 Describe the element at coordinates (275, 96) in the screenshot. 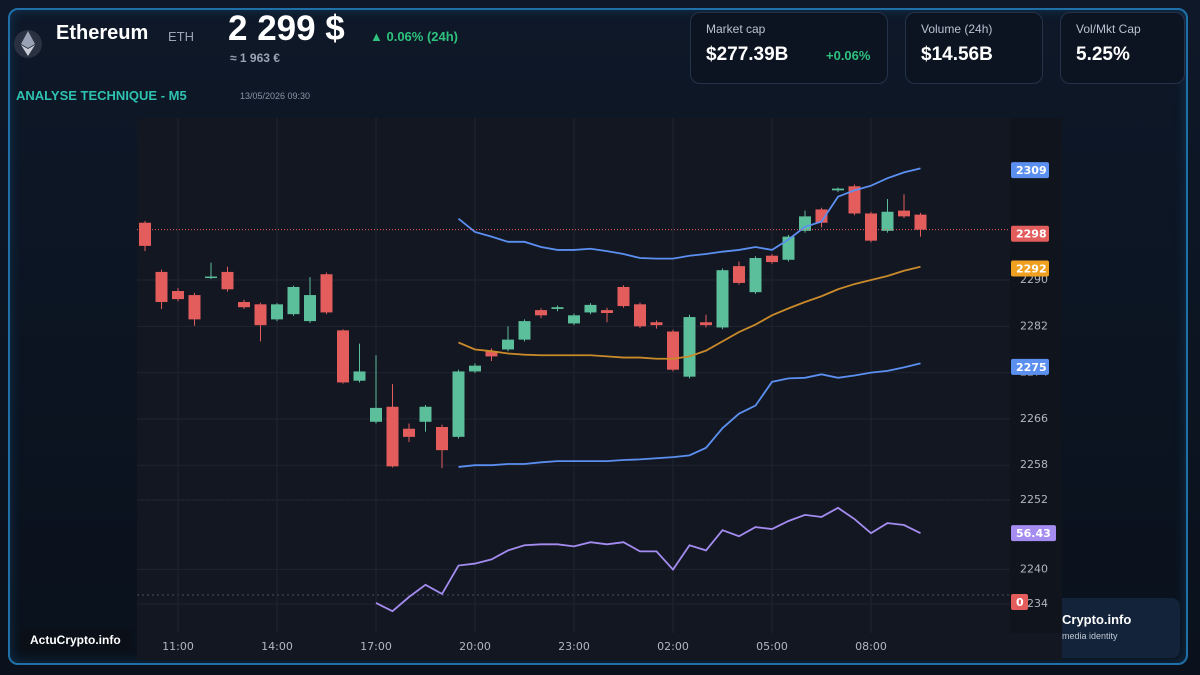

I see `timestamp: 13/05/2026 09:30` at that location.